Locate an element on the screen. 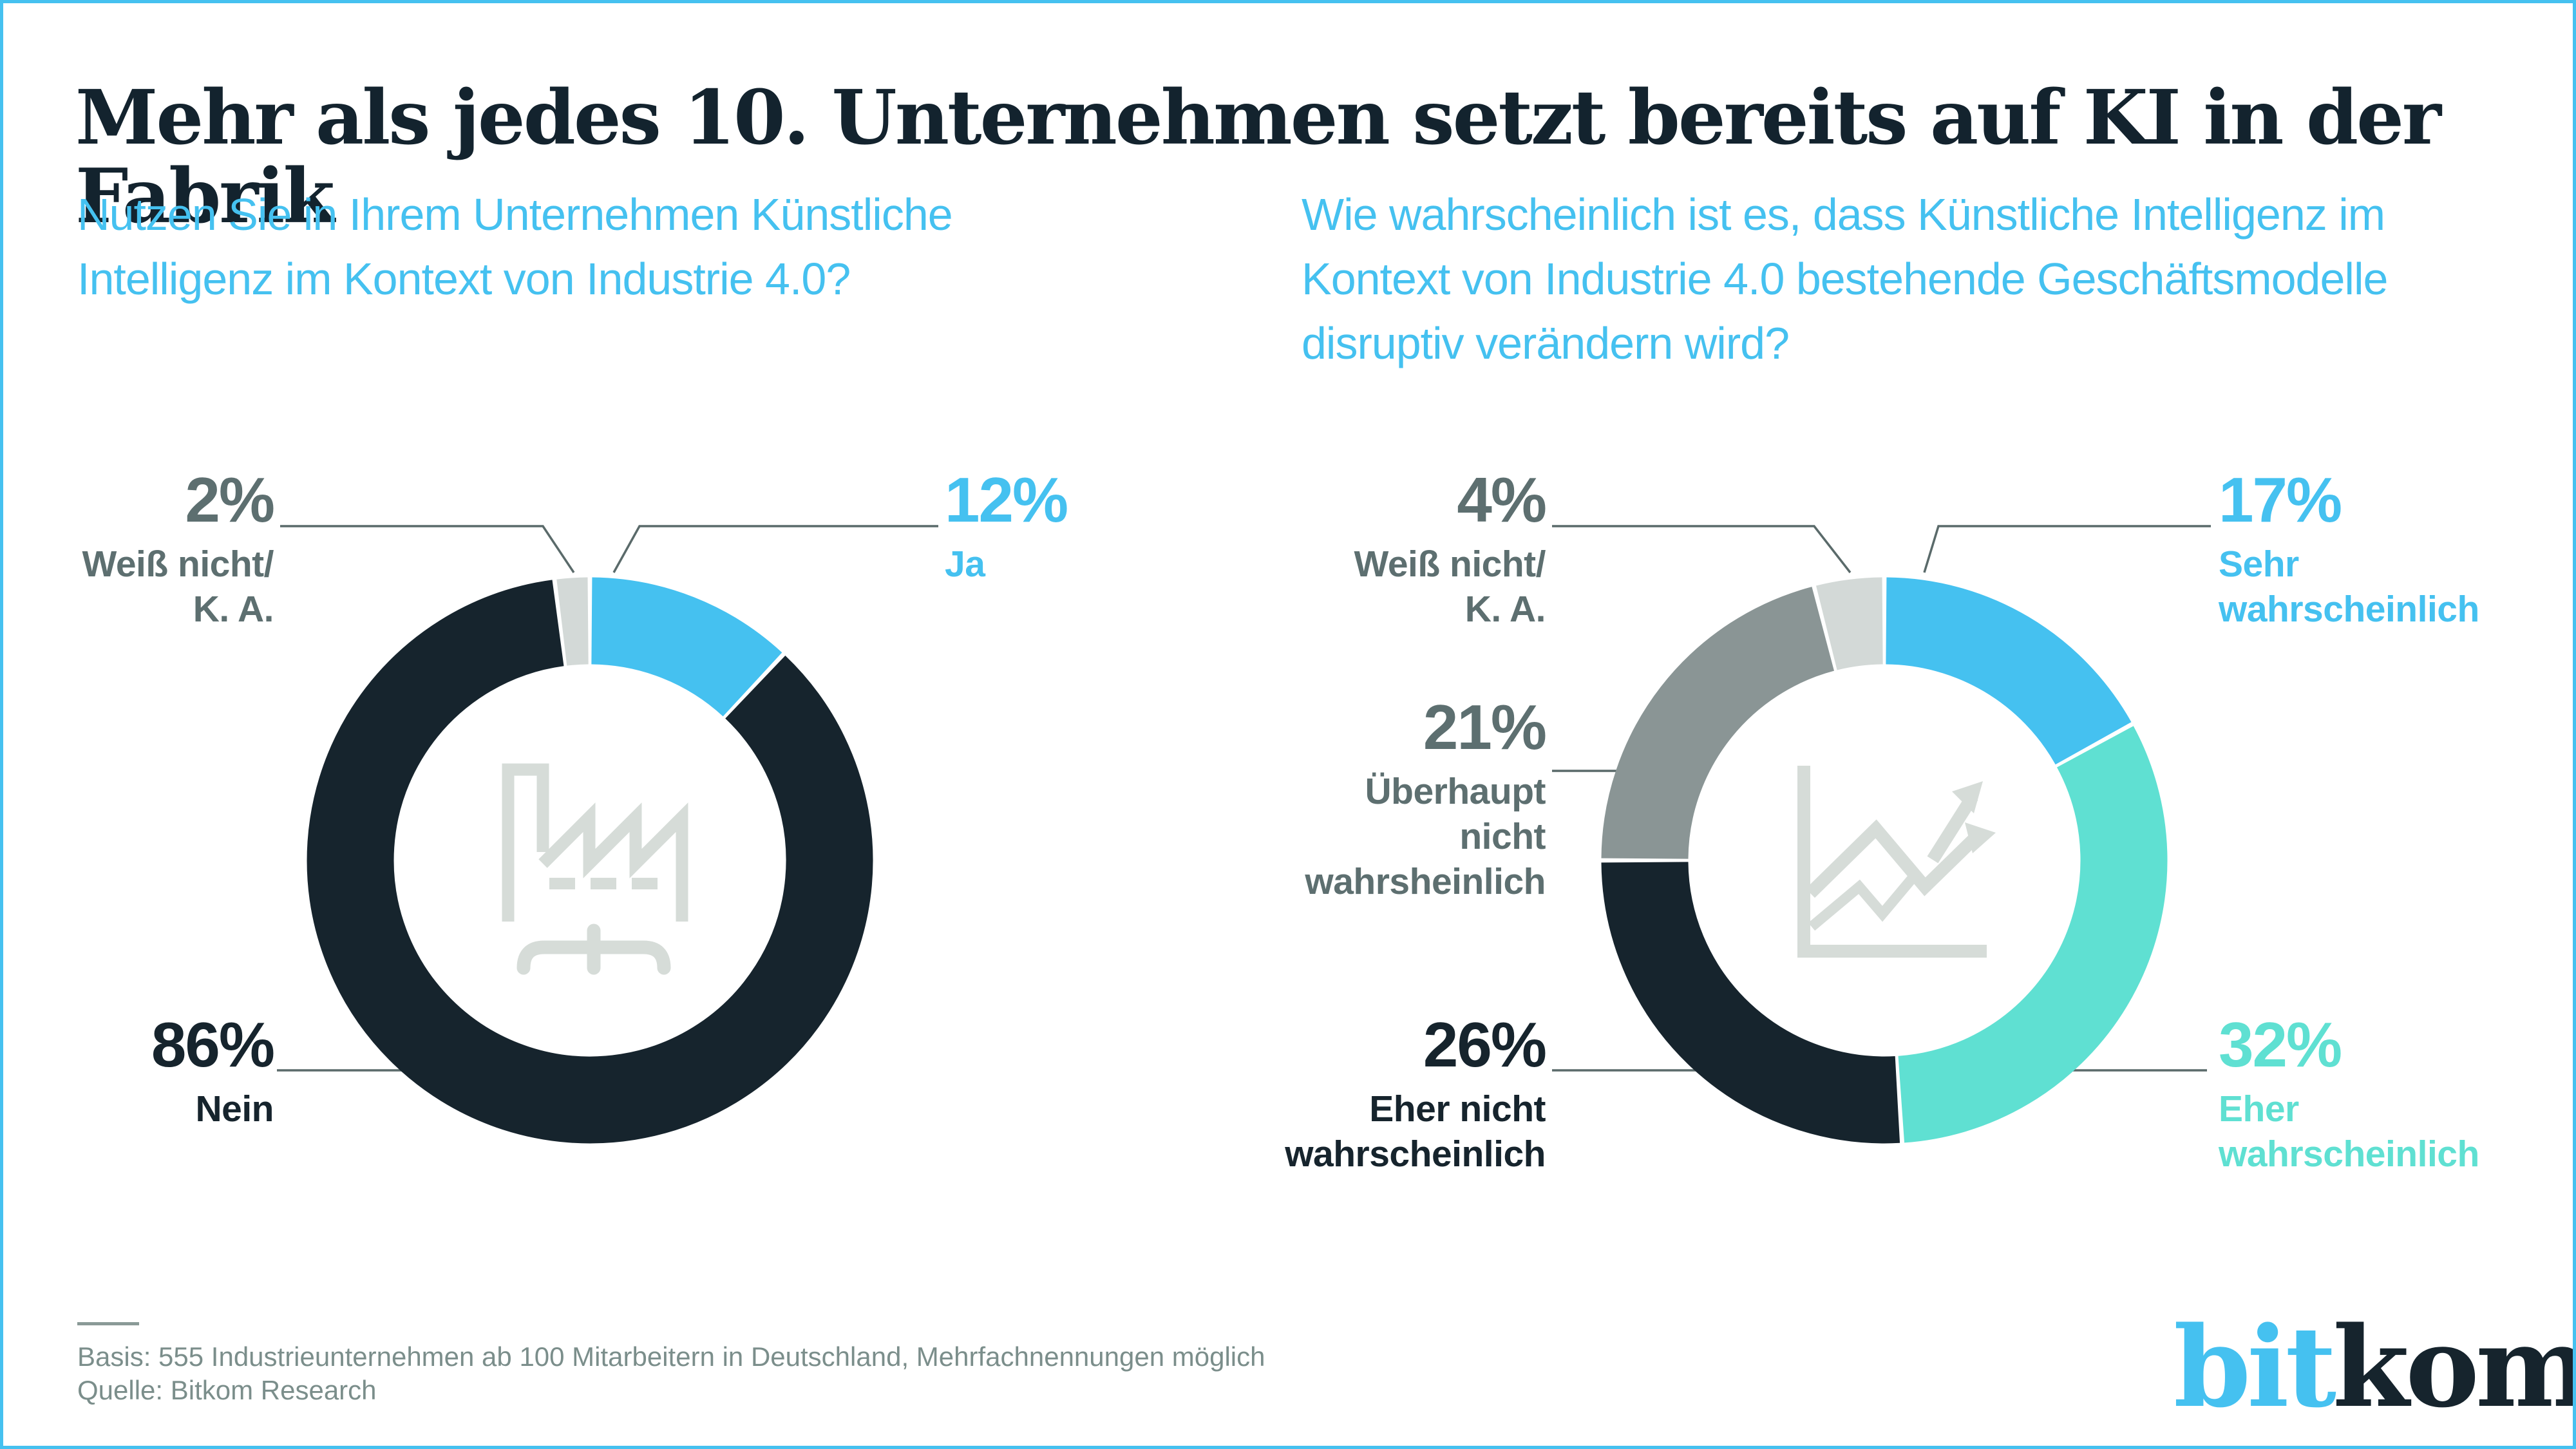  chart1-nein-line1: Nein is located at coordinates (234, 1109).